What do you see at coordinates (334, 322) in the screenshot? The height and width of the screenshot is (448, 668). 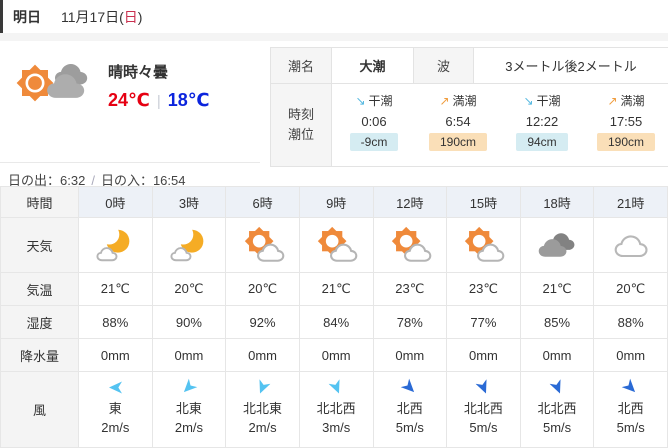 I see `table-row-humidity: 湿度 88% 90% 92% 84% 78% 77% 85% 88%` at bounding box center [334, 322].